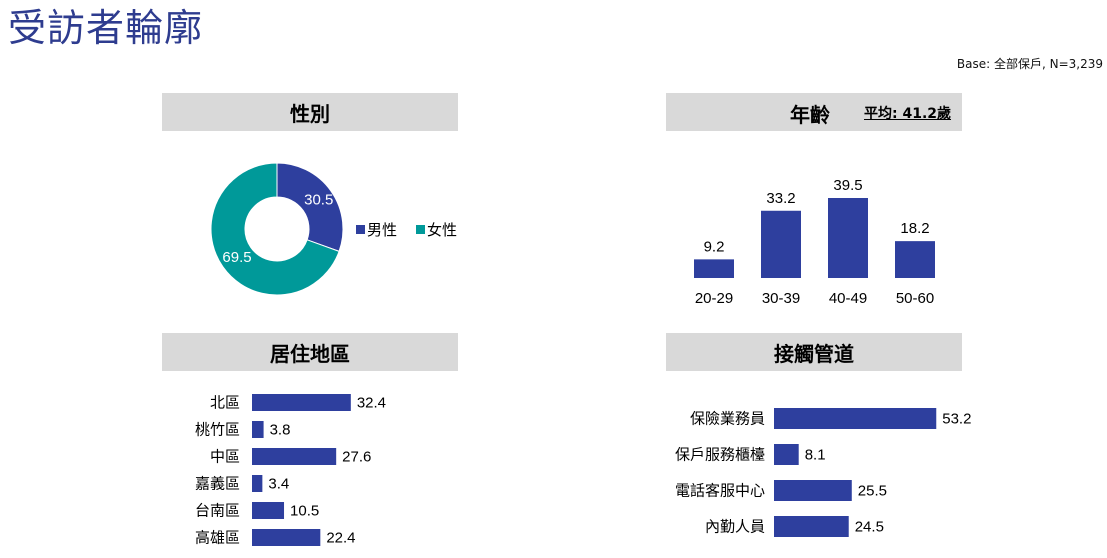 The image size is (1107, 558). What do you see at coordinates (720, 455) in the screenshot?
I see `category-label: 保戶服務櫃檯` at bounding box center [720, 455].